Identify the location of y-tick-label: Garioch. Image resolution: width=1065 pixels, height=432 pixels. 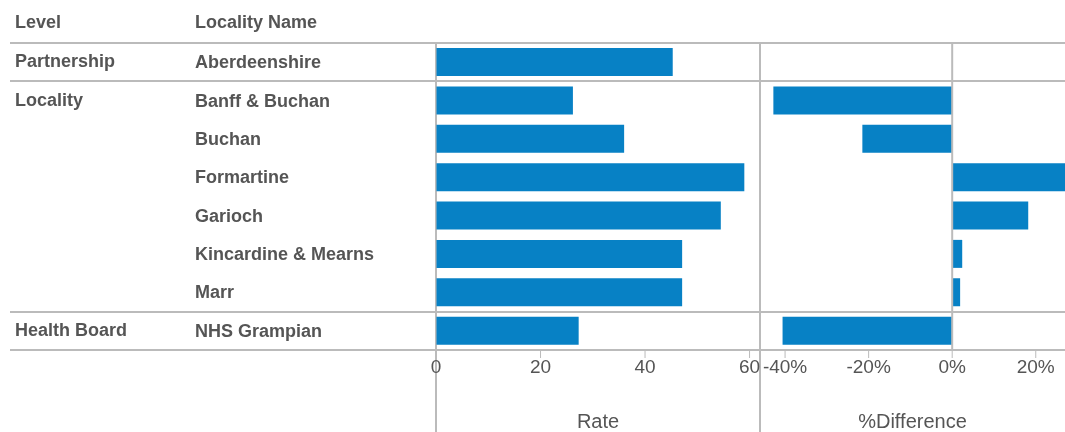
(229, 215).